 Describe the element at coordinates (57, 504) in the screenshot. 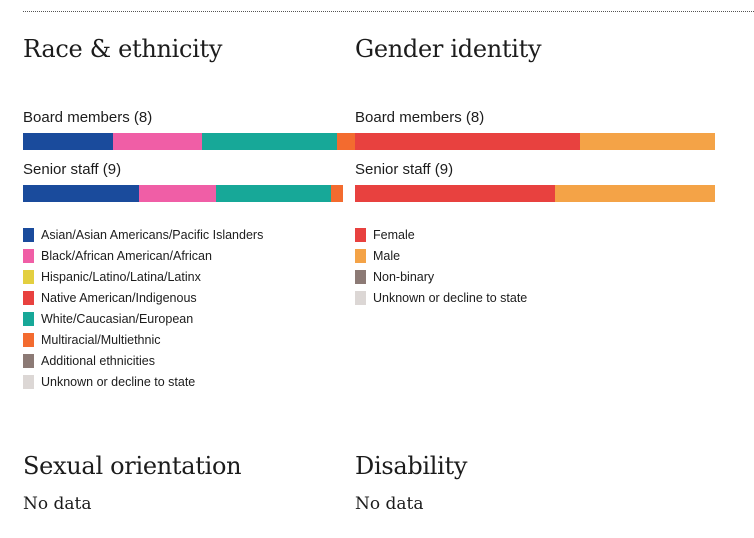

I see `sexual-orientation-no-data: No data` at that location.